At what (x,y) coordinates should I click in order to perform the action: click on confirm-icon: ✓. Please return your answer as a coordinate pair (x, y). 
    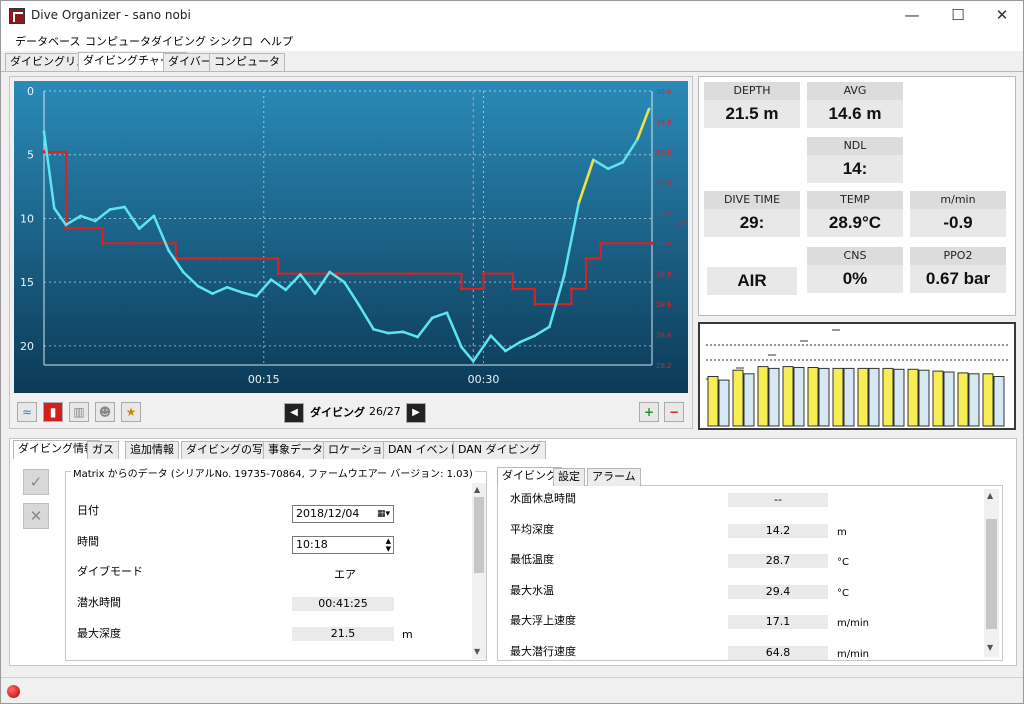
    Looking at the image, I should click on (36, 482).